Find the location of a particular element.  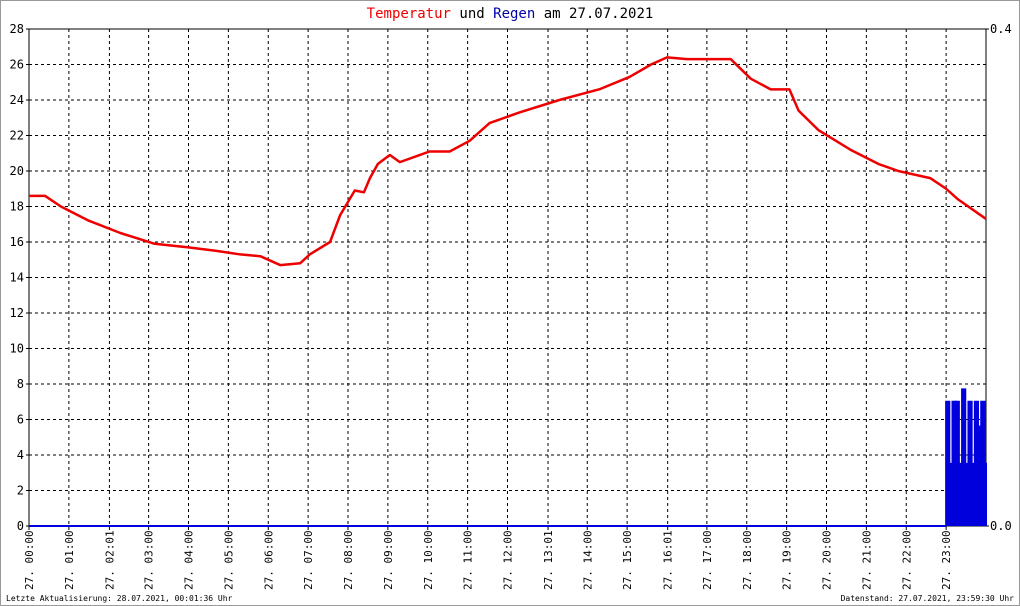

x-tick-label: 27. 11:00 is located at coordinates (468, 560).